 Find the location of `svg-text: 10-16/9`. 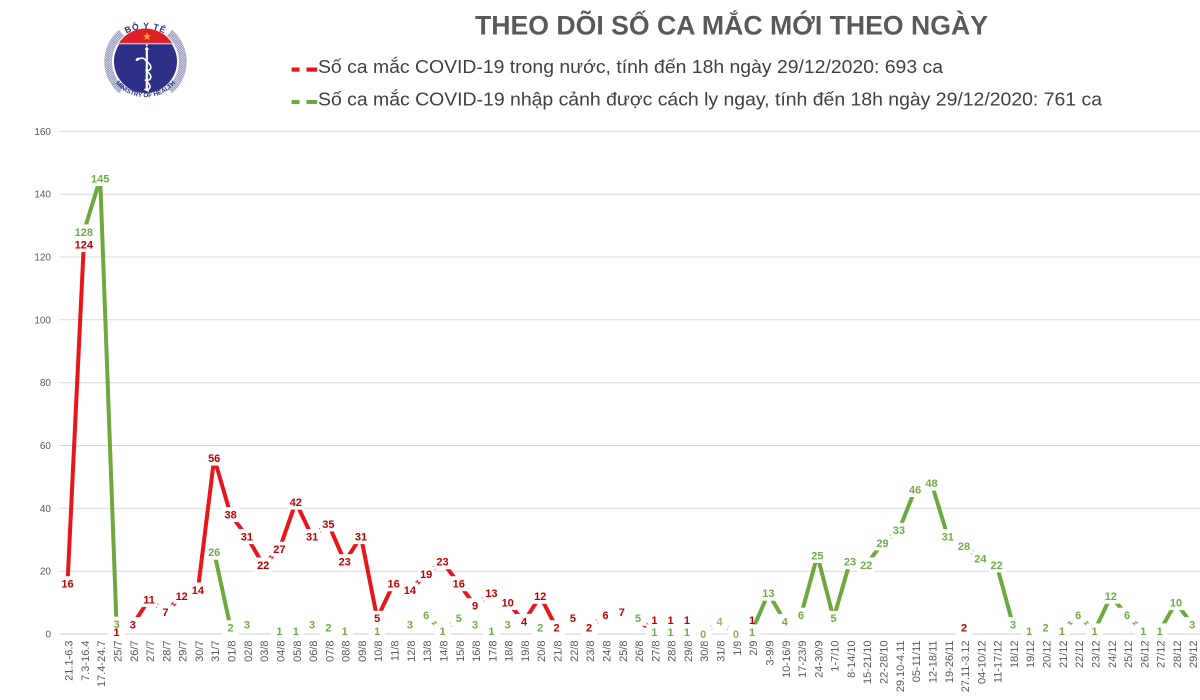

svg-text: 10-16/9 is located at coordinates (787, 659).